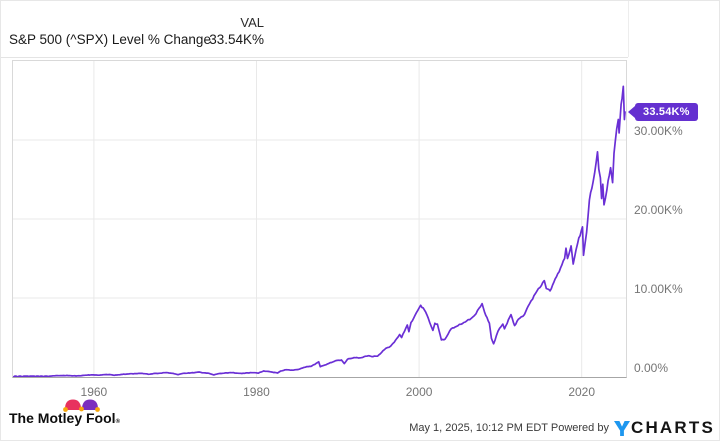  I want to click on y-axis-tick-label: 20.00K%, so click(658, 210).